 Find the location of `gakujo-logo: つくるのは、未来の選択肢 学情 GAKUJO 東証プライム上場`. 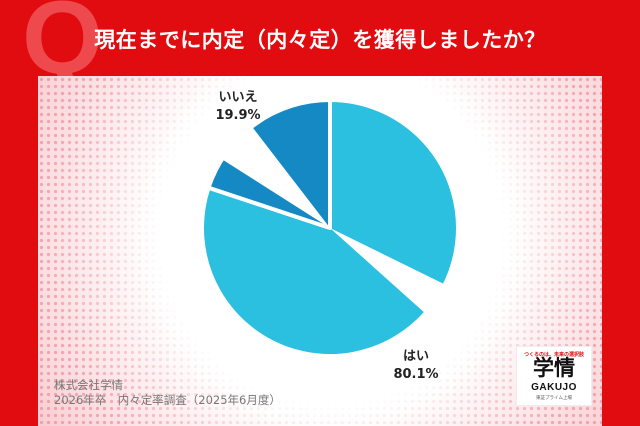

gakujo-logo: つくるのは、未来の選択肢 学情 GAKUJO 東証プライム上場 is located at coordinates (554, 376).